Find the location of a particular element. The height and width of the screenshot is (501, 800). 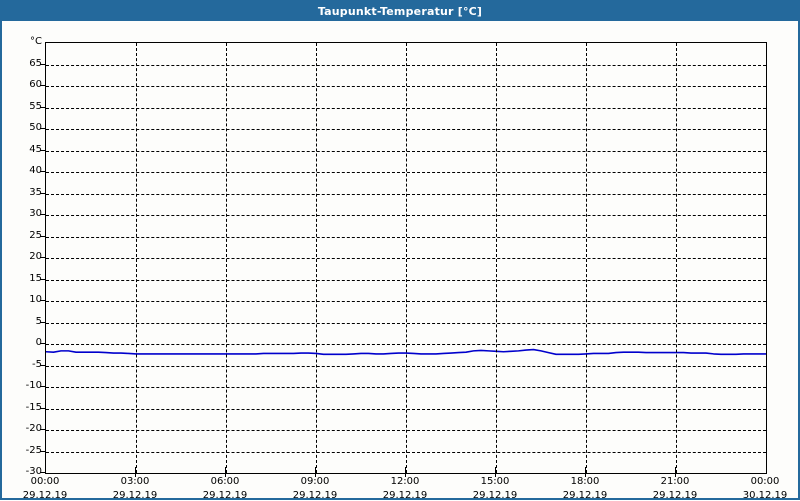

y-axis-tick-label: 45 is located at coordinates (35, 149).